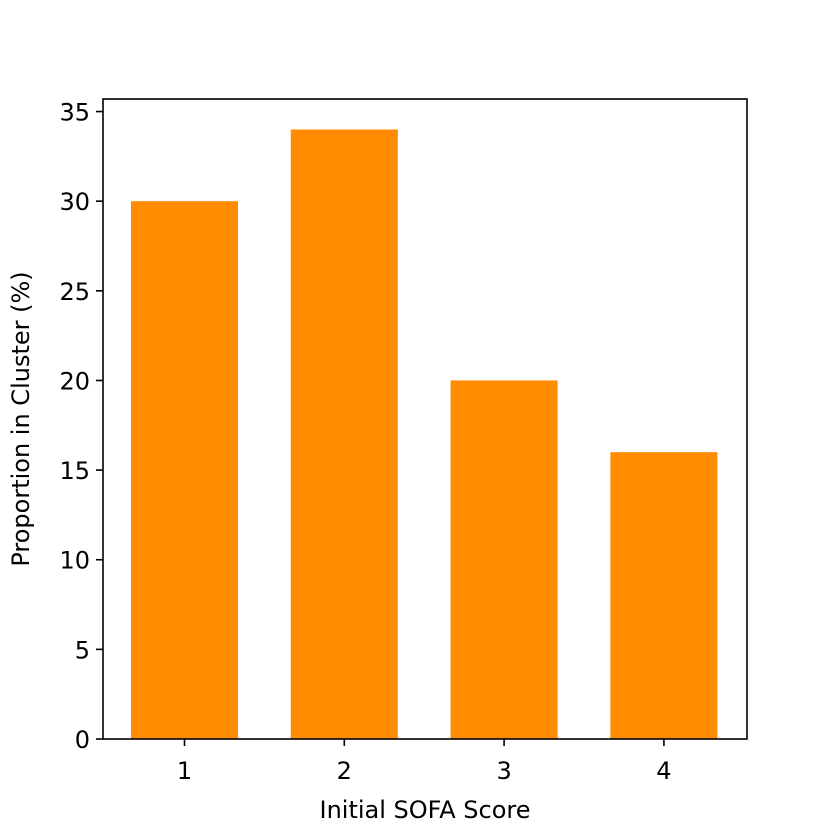 The width and height of the screenshot is (830, 830). Describe the element at coordinates (21, 418) in the screenshot. I see `y-axis-label: Proportion in Cluster (%)` at that location.